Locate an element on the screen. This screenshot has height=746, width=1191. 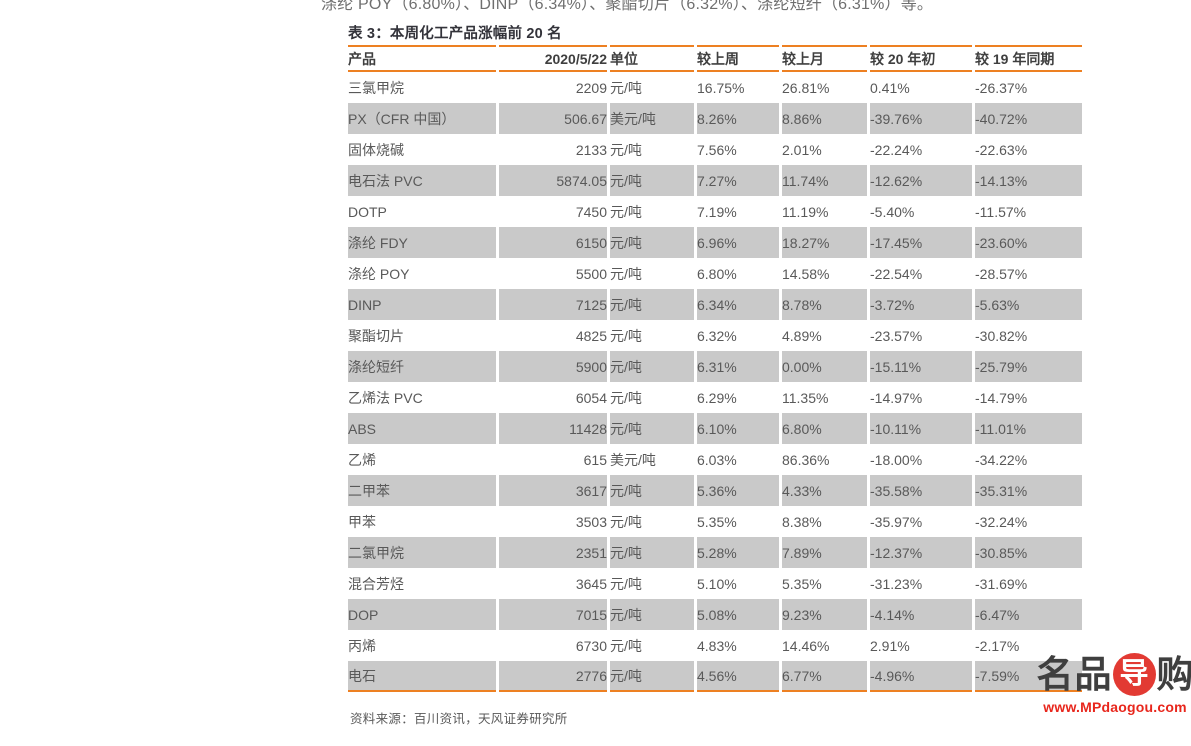
cell: -30.82% is located at coordinates (1001, 335).